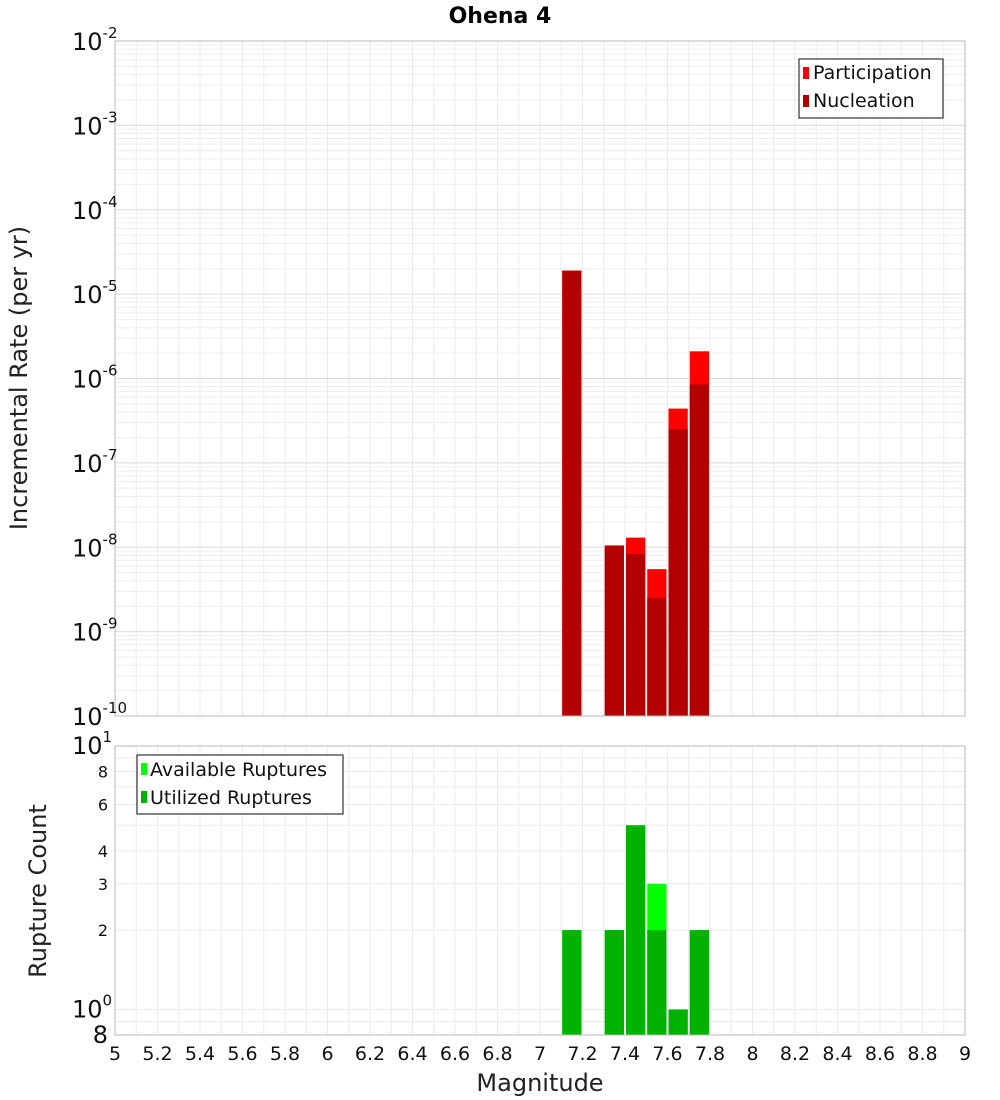 This screenshot has height=1100, width=1000. I want to click on top-y-tick-label: 10⁻⁵, so click(95, 293).